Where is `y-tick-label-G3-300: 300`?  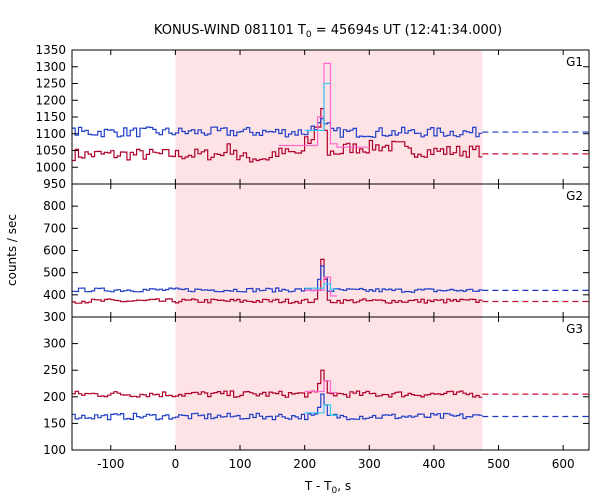 y-tick-label-G3-300: 300 is located at coordinates (54, 344).